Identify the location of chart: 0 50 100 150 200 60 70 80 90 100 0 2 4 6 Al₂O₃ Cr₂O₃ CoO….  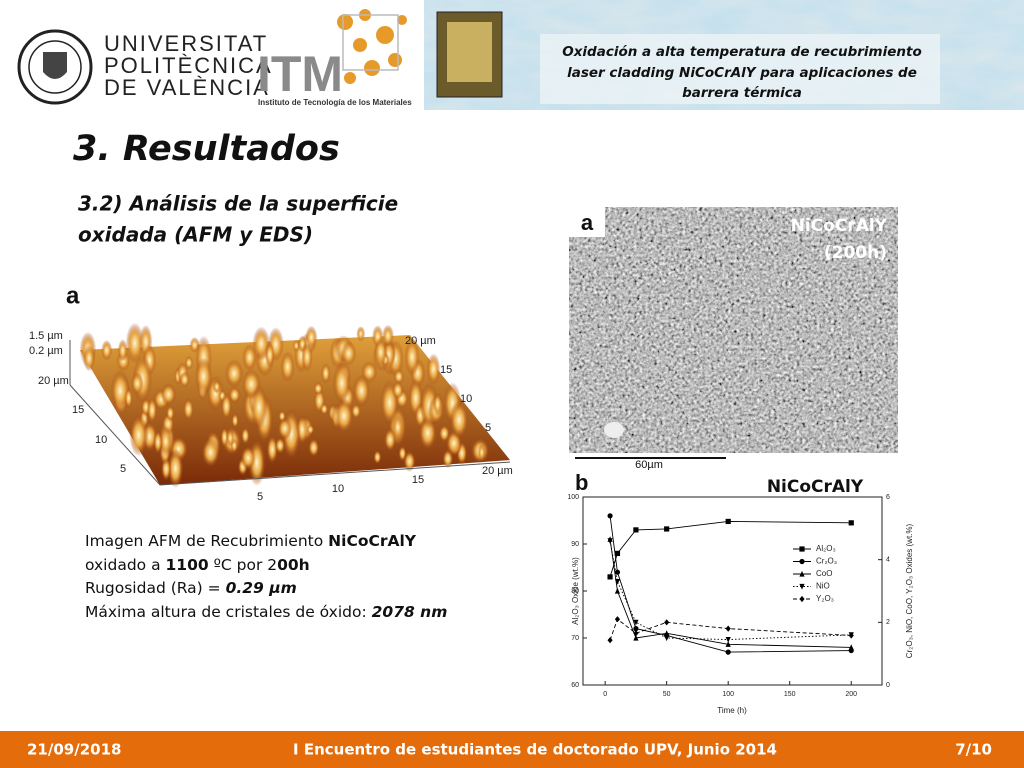
(728, 596).